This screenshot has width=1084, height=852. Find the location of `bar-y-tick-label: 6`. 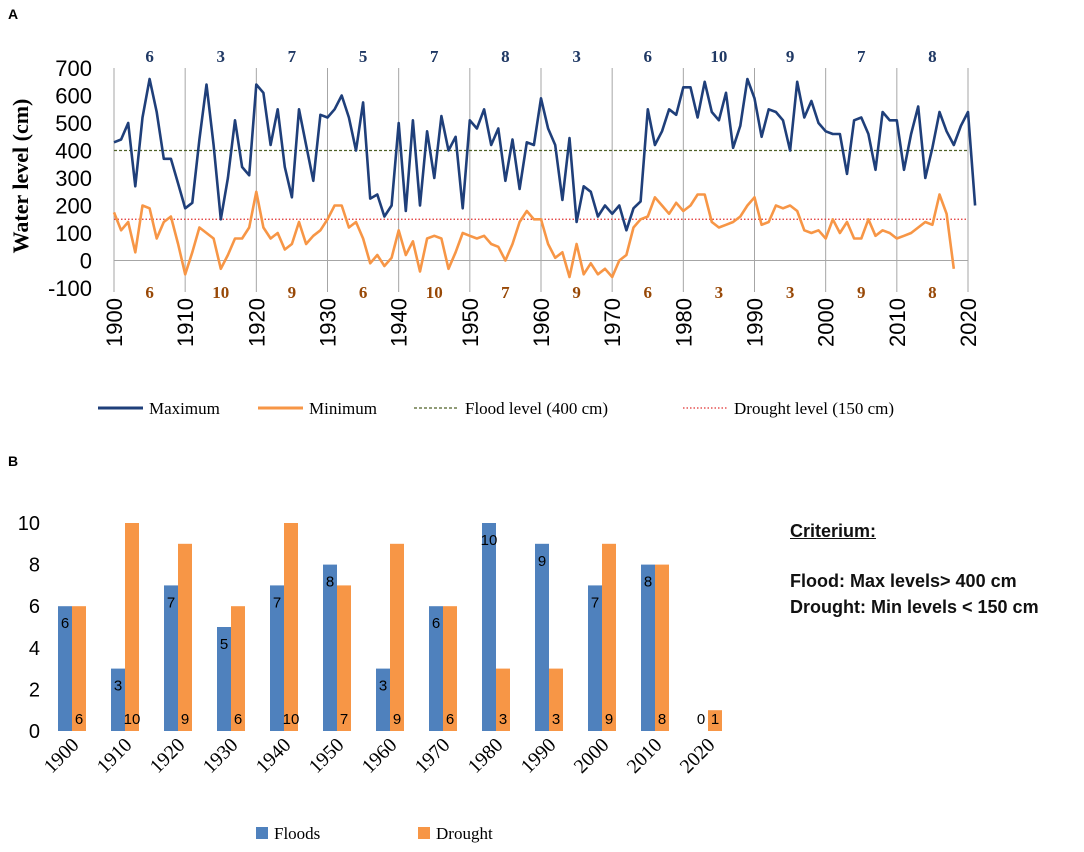

bar-y-tick-label: 6 is located at coordinates (34, 607).